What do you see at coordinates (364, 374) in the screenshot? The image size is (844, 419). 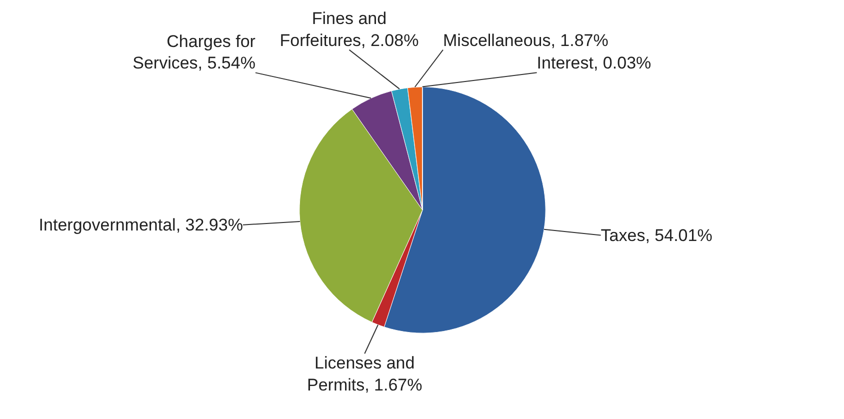 I see `slice-label: Licenses and Permits, 1.67%` at bounding box center [364, 374].